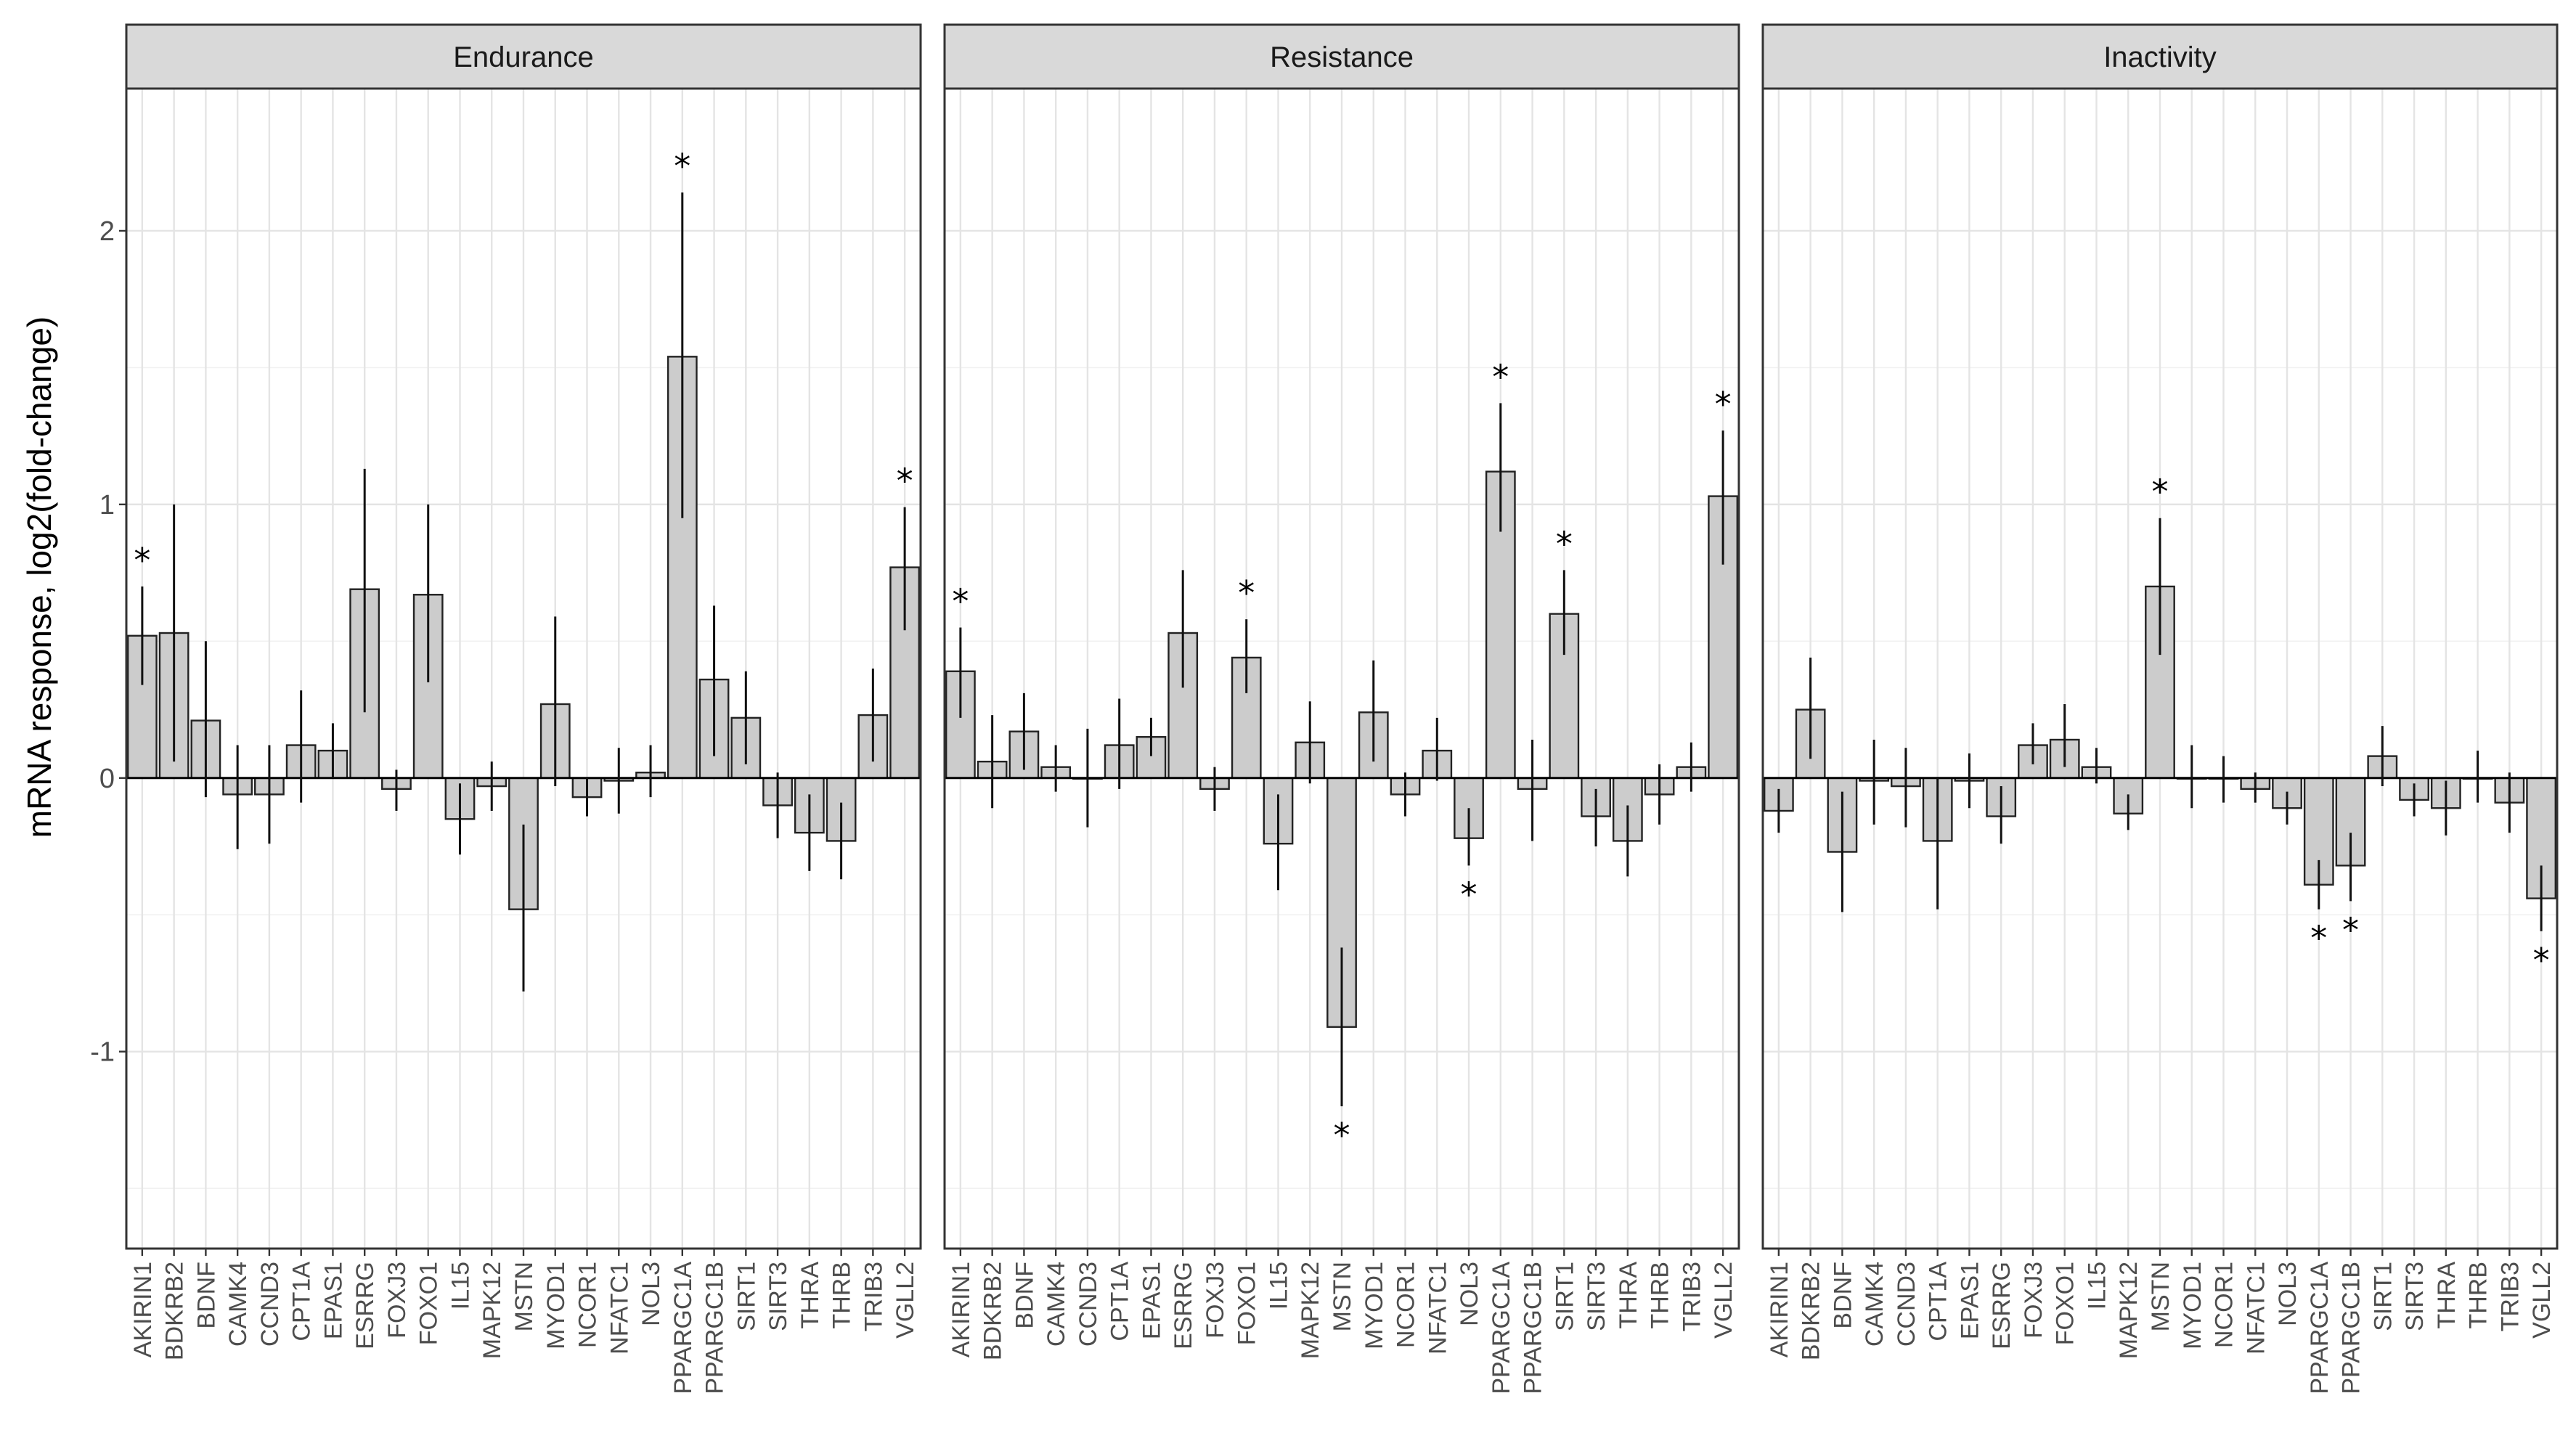 The image size is (2576, 1454). I want to click on facet-title: Resistance, so click(1342, 57).